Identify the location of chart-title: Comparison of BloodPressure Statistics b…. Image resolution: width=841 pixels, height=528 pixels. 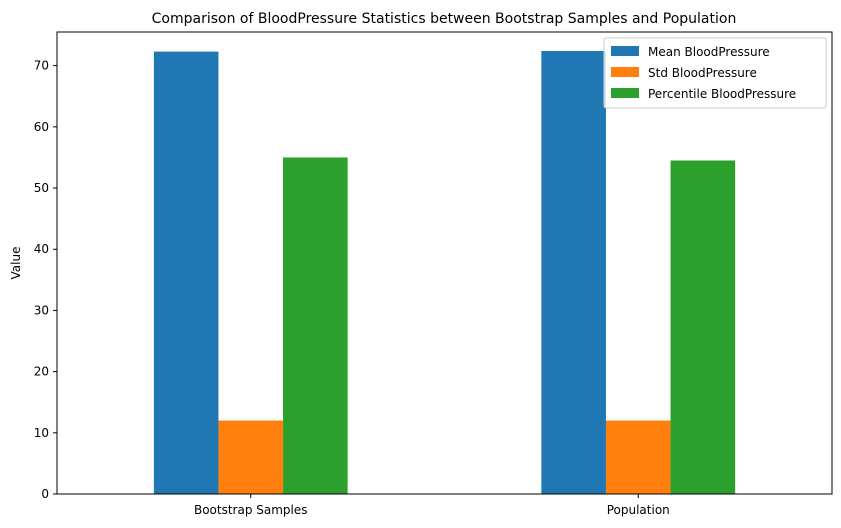
(444, 19).